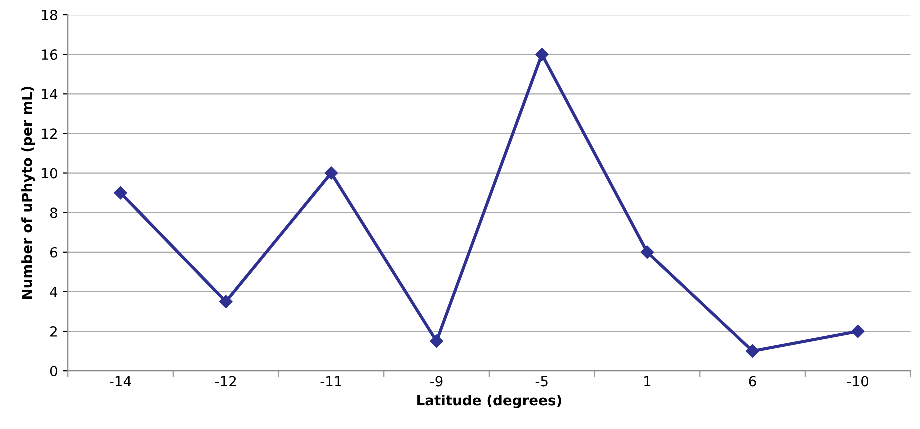 The width and height of the screenshot is (920, 429). Describe the element at coordinates (54, 252) in the screenshot. I see `y-tick-label: 6` at that location.